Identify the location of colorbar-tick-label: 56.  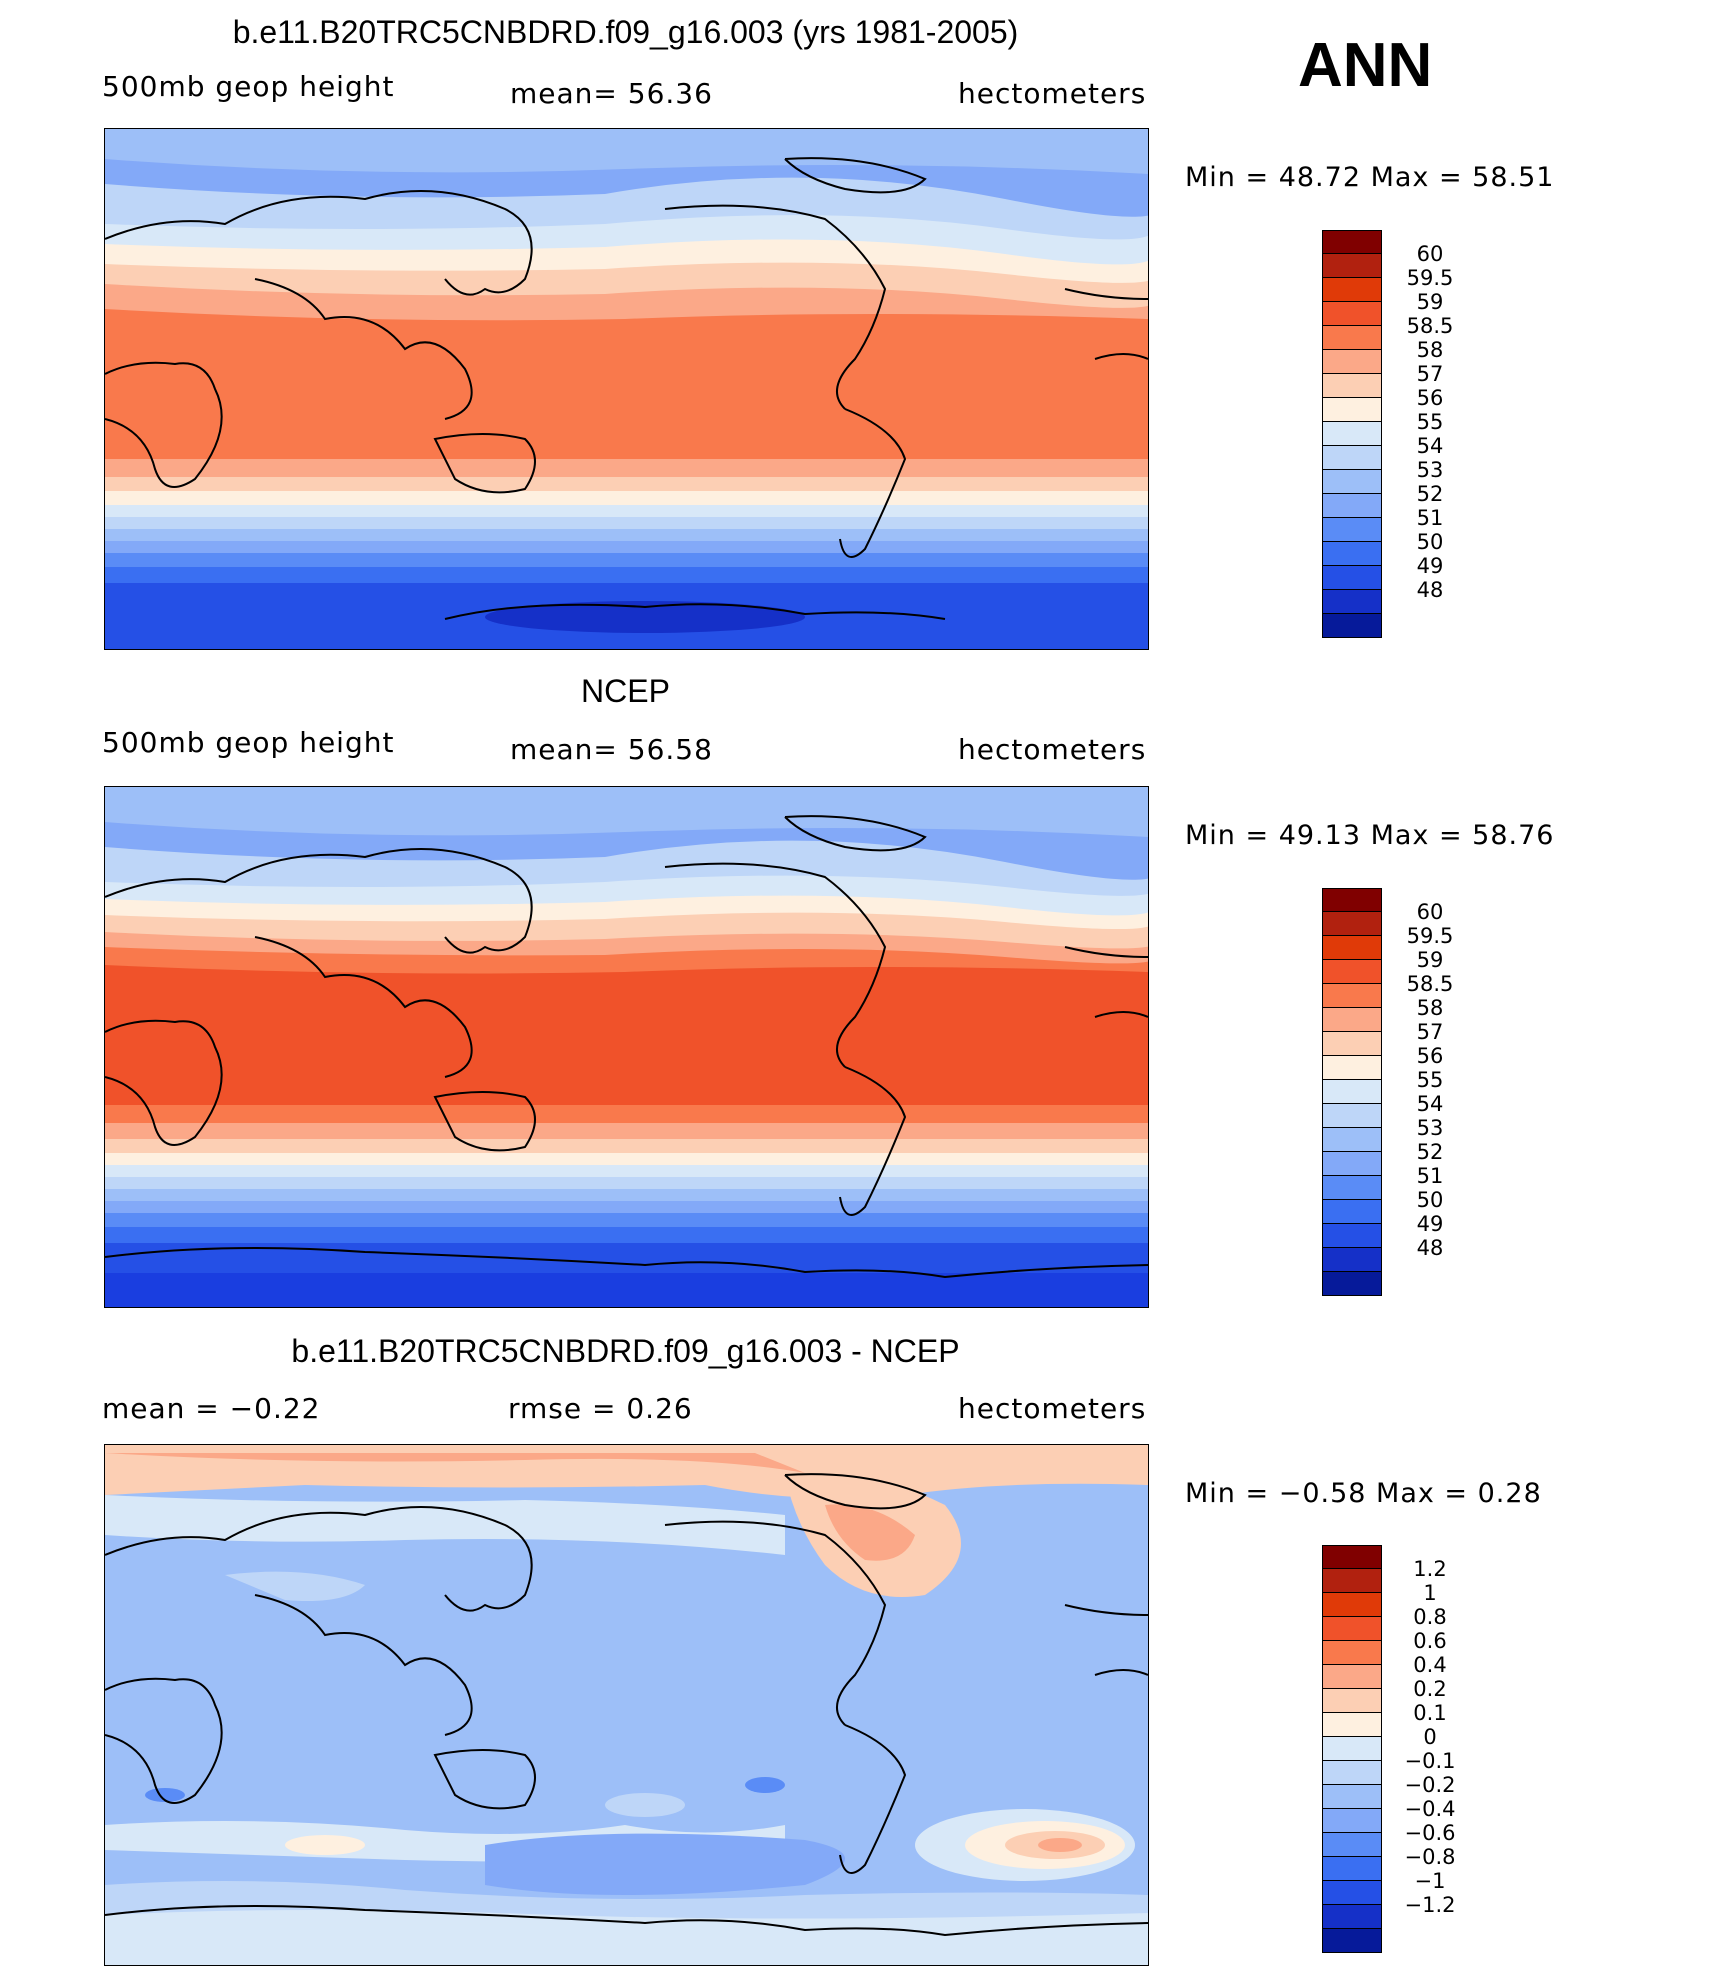
(1430, 1056).